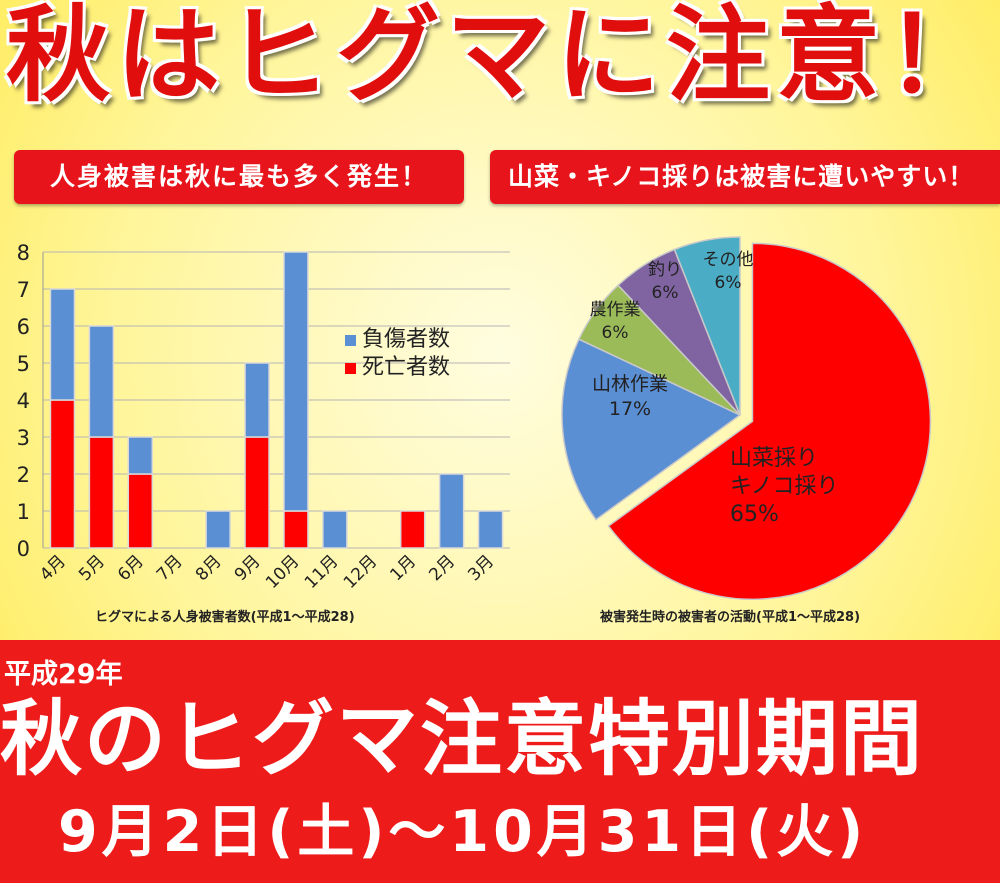 The width and height of the screenshot is (1000, 883). I want to click on y-tick-label: 4, so click(23, 401).